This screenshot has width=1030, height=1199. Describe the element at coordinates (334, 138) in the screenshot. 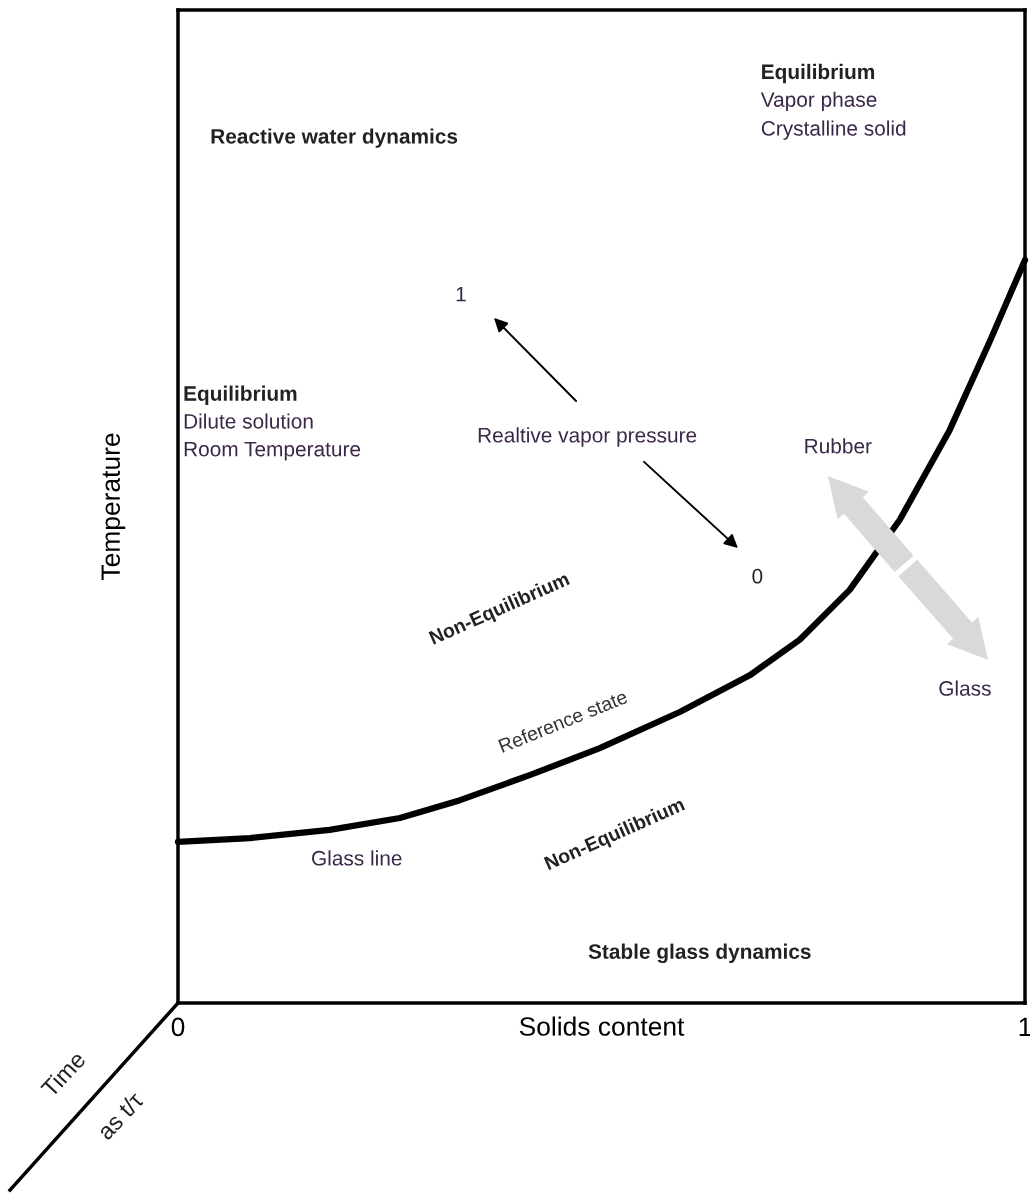

I see `text: Reactive water dynamics` at that location.